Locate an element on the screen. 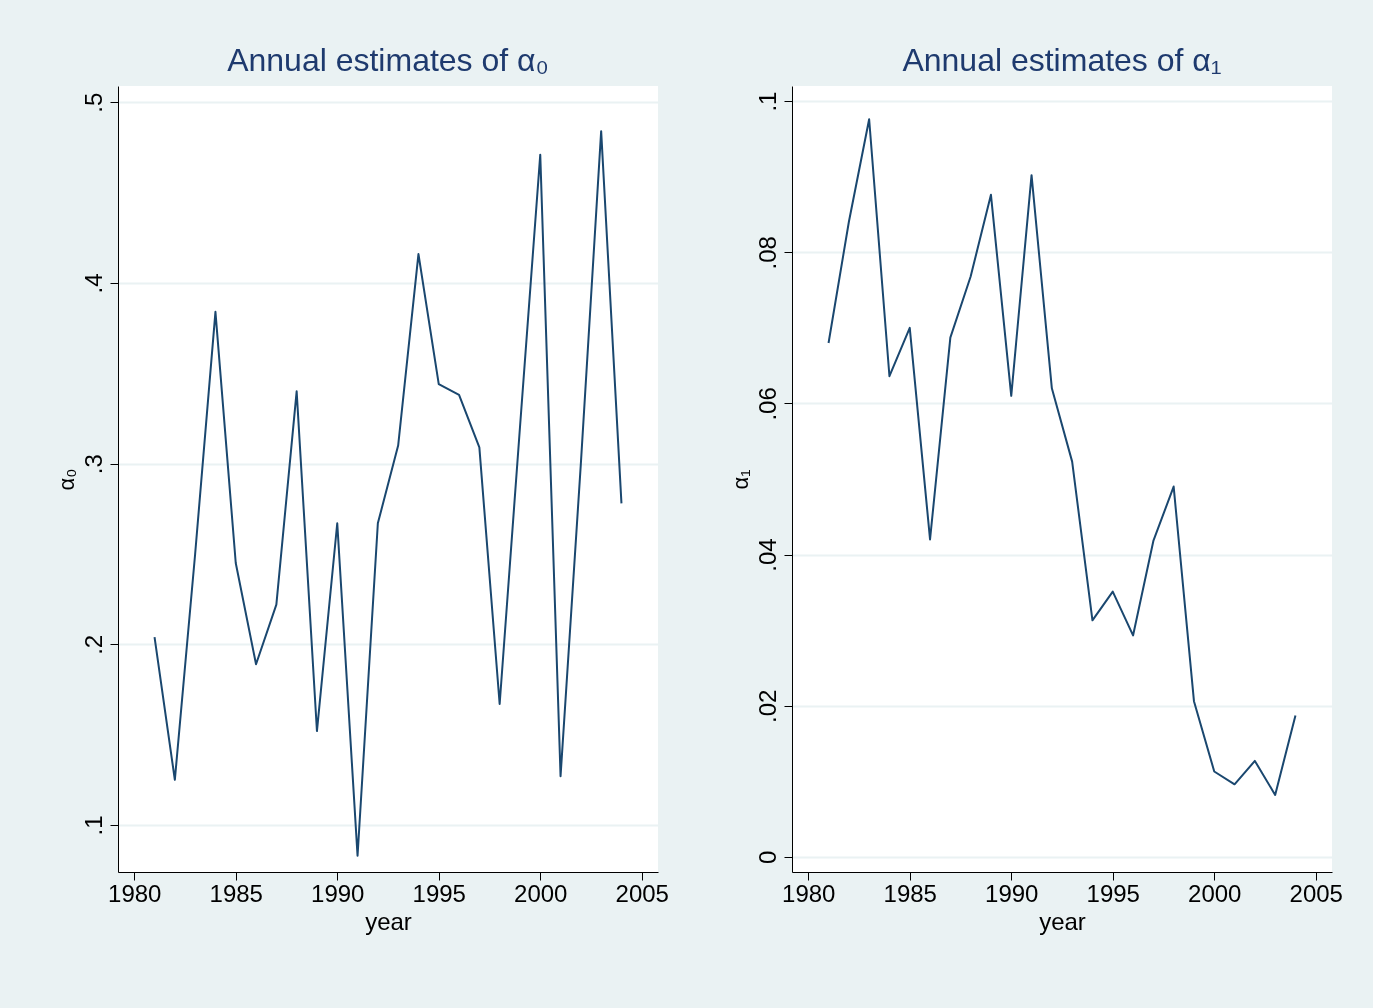 This screenshot has height=1008, width=1373. y-tick-label: .02 is located at coordinates (767, 706).